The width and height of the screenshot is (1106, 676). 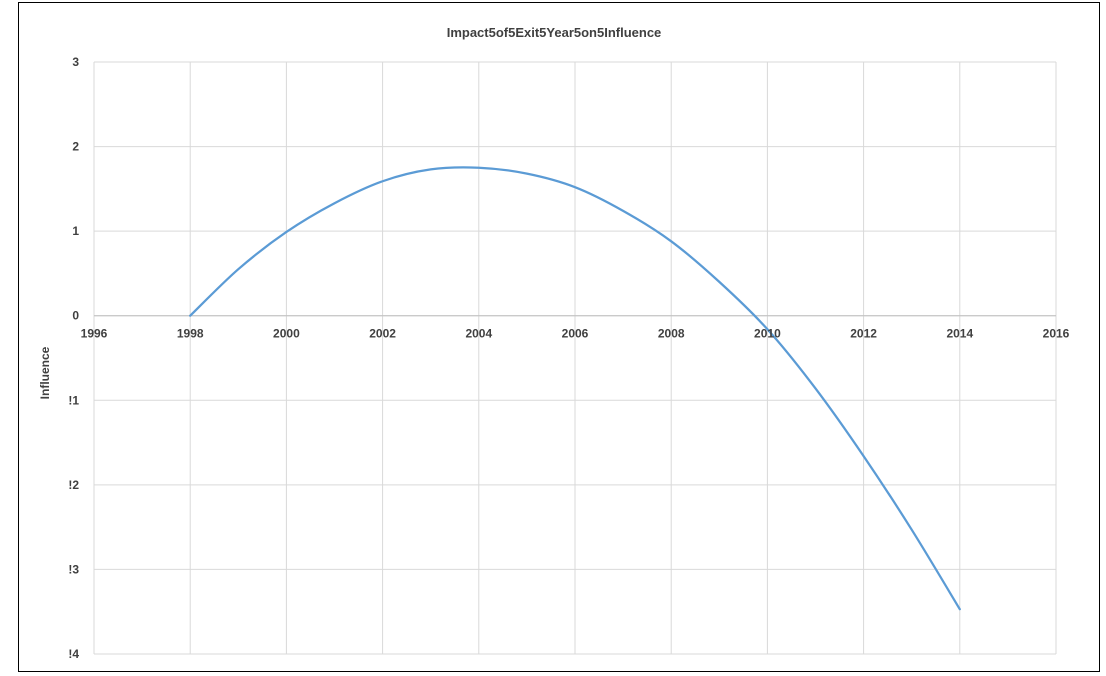 What do you see at coordinates (45, 372) in the screenshot?
I see `y-axis-label: Influence` at bounding box center [45, 372].